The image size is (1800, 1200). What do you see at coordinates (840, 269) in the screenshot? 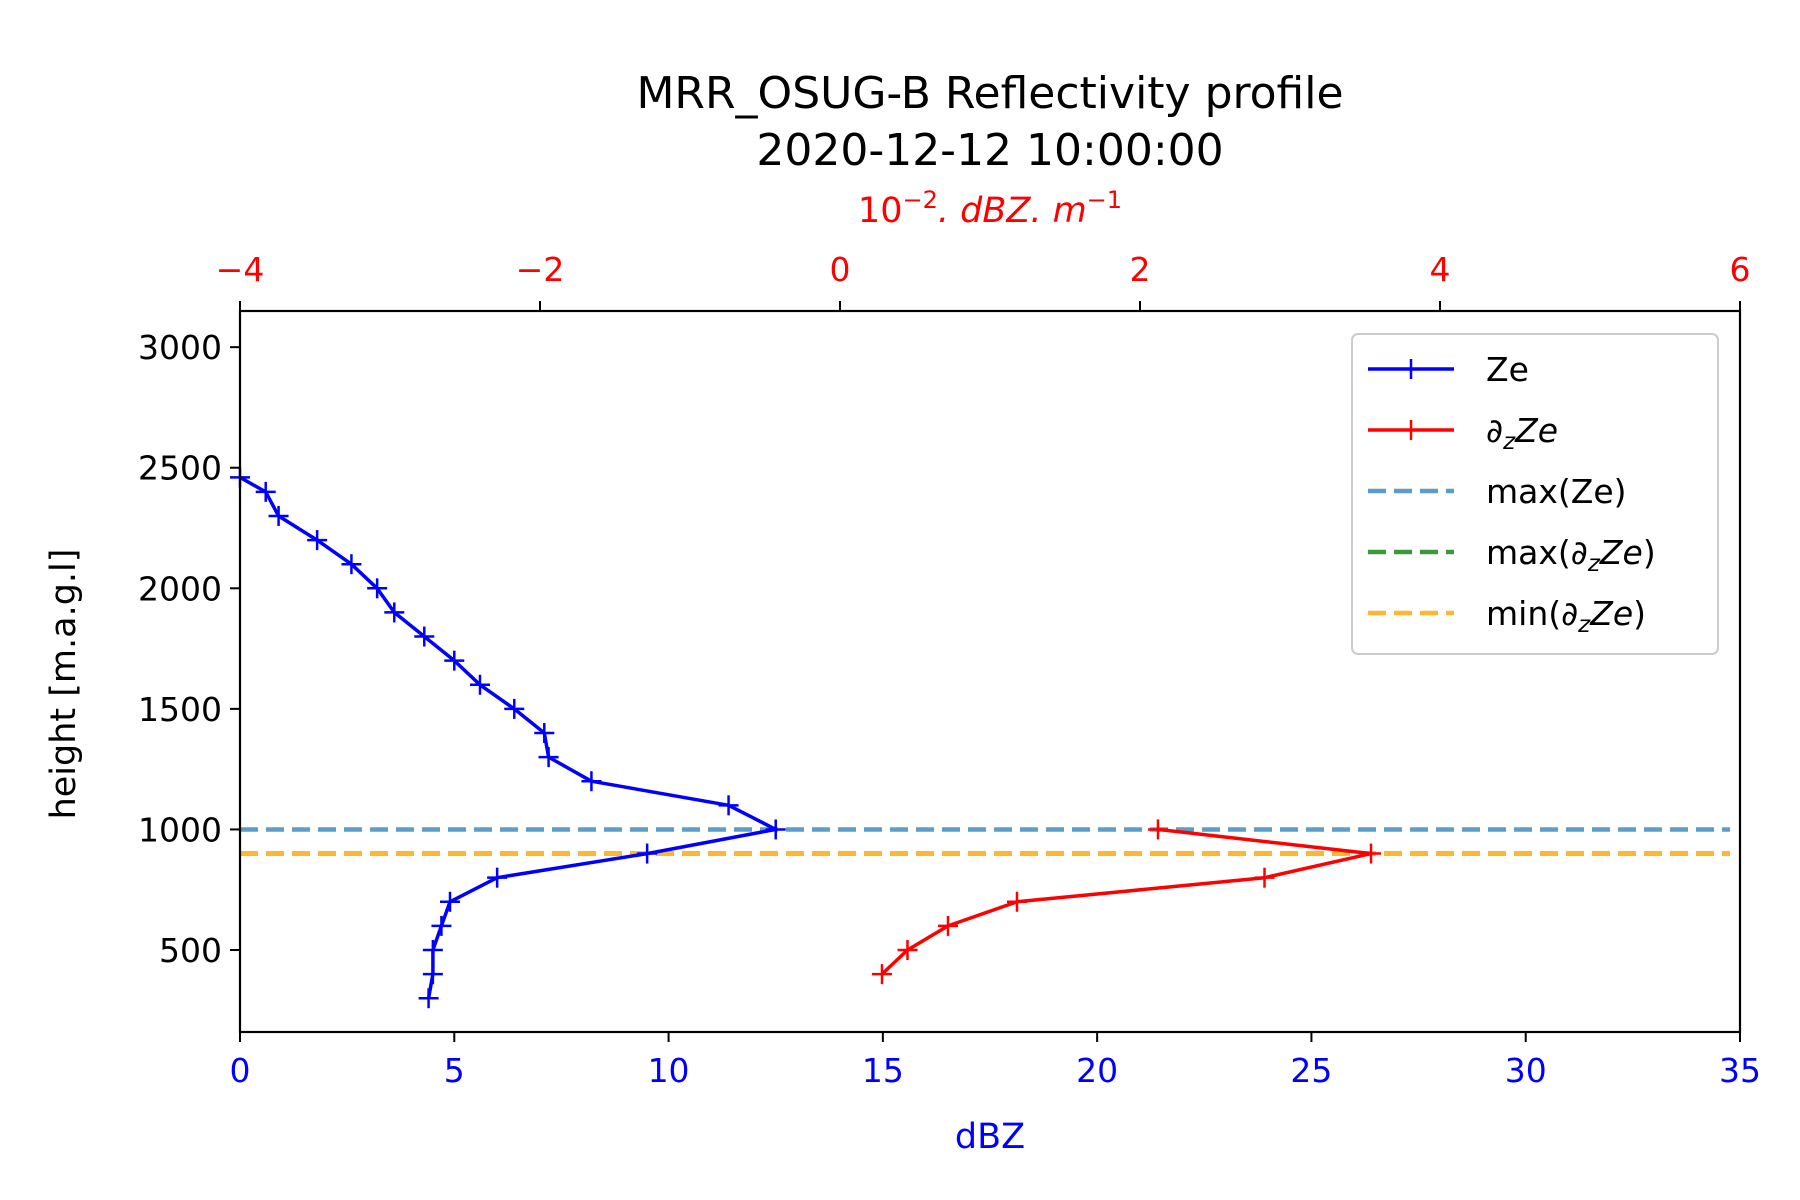
I see `x-top-tick-label: 0` at bounding box center [840, 269].